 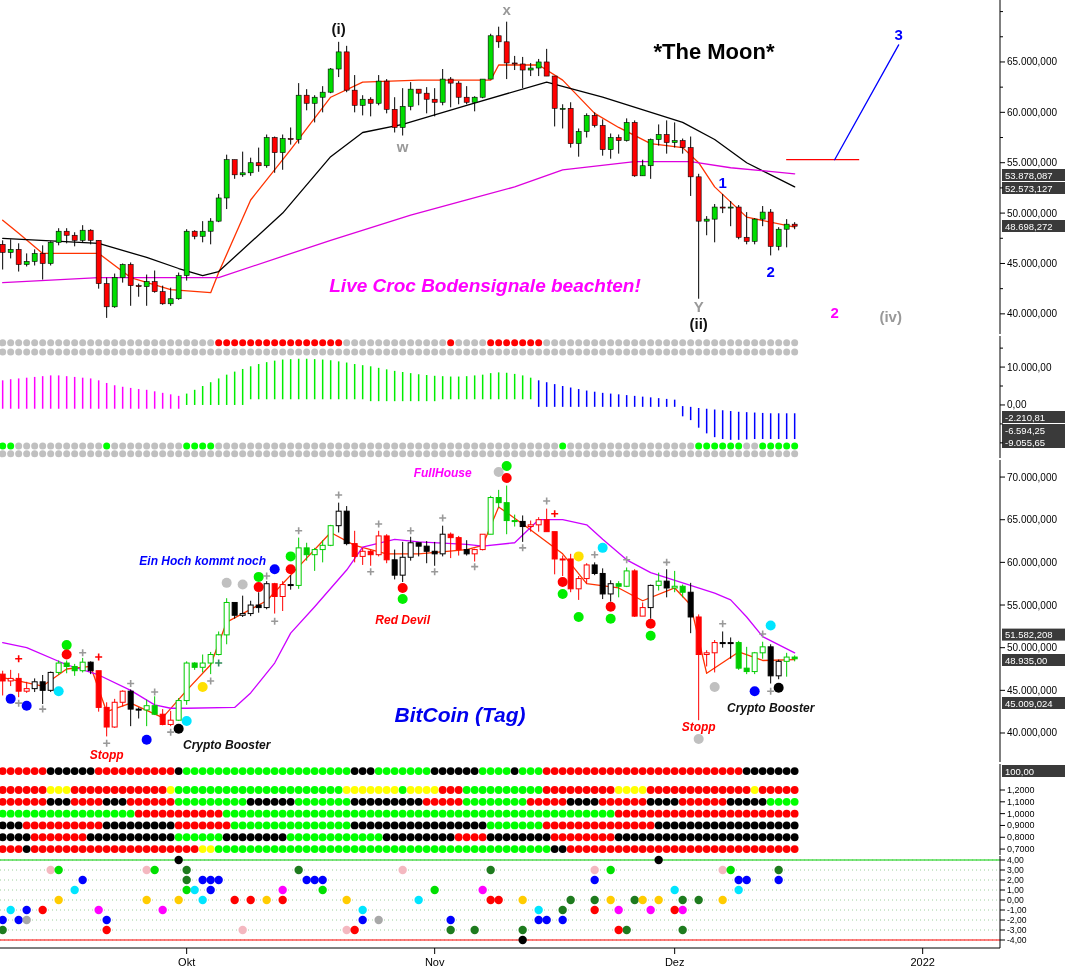 I want to click on text: -2.210,81, so click(x=1025, y=417).